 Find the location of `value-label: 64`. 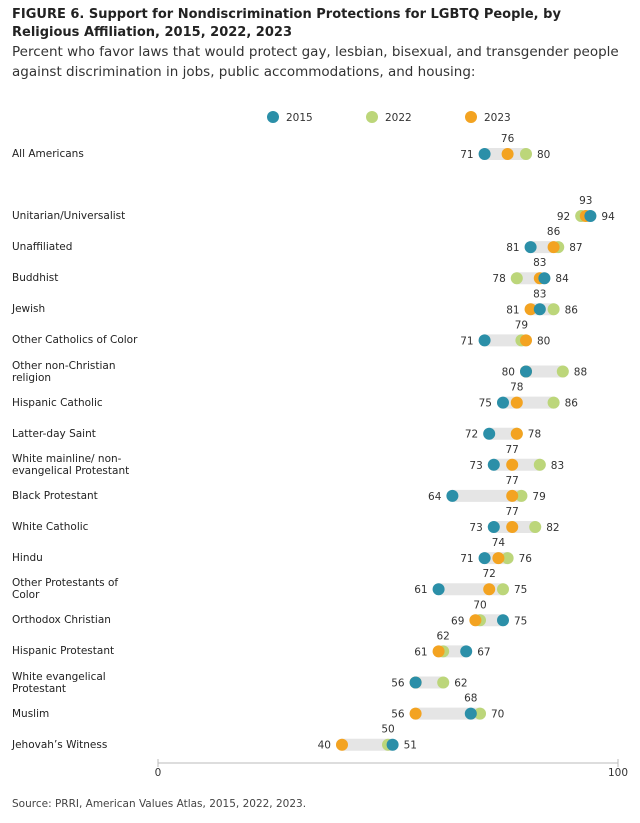

value-label: 64 is located at coordinates (435, 497).